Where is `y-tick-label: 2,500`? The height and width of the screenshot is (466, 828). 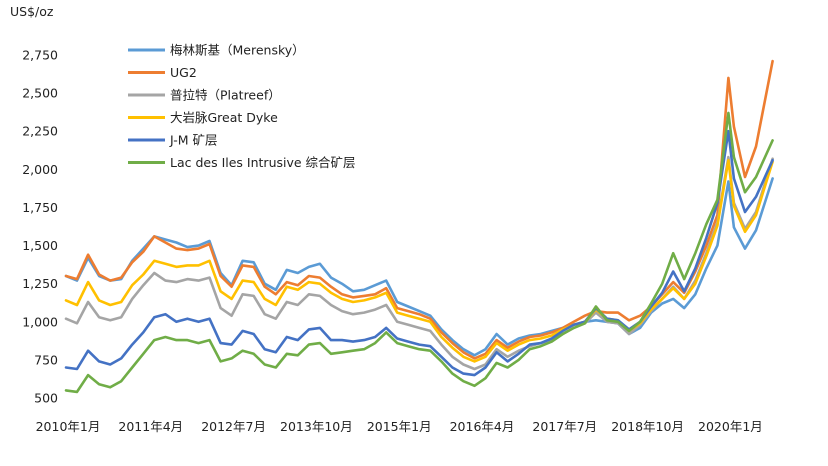 y-tick-label: 2,500 is located at coordinates (40, 93).